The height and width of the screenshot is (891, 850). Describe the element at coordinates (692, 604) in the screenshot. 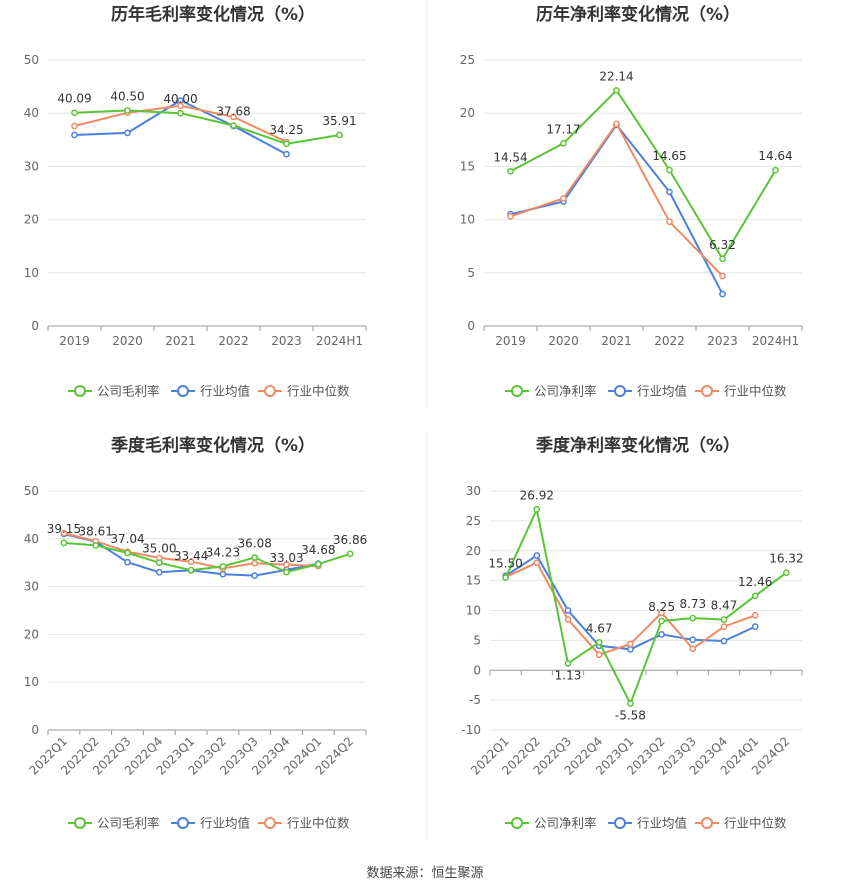

I see `data-label: 8.73` at that location.